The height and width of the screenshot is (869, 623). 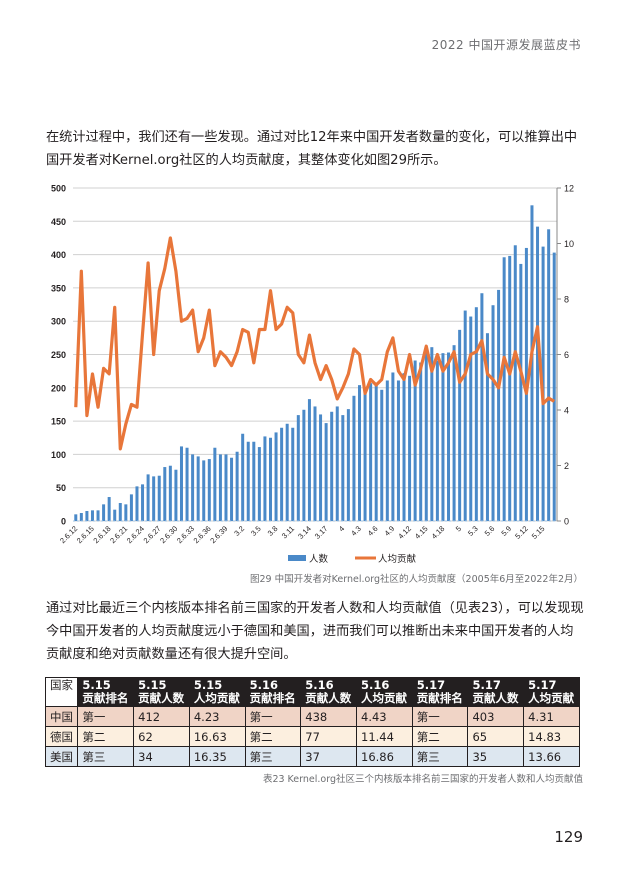 What do you see at coordinates (273, 716) in the screenshot?
I see `table-cell: 第一` at bounding box center [273, 716].